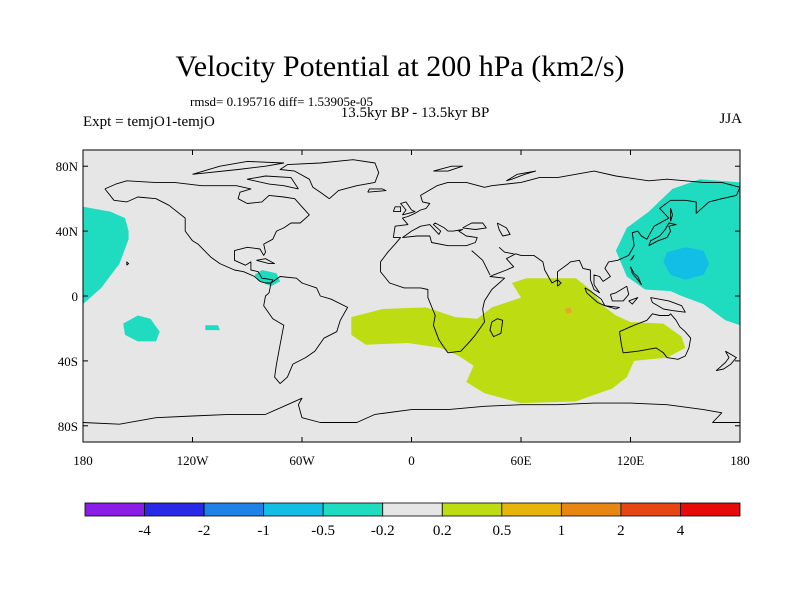 Image resolution: width=800 pixels, height=600 pixels. I want to click on red-sea-coast, so click(481, 263).